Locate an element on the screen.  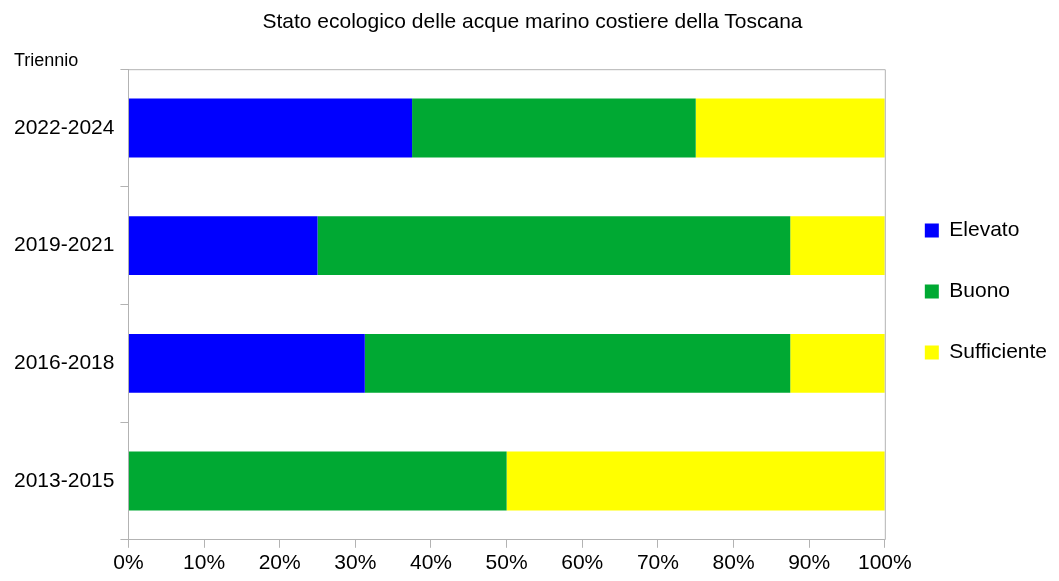
x-tick-label: 20% is located at coordinates (279, 562).